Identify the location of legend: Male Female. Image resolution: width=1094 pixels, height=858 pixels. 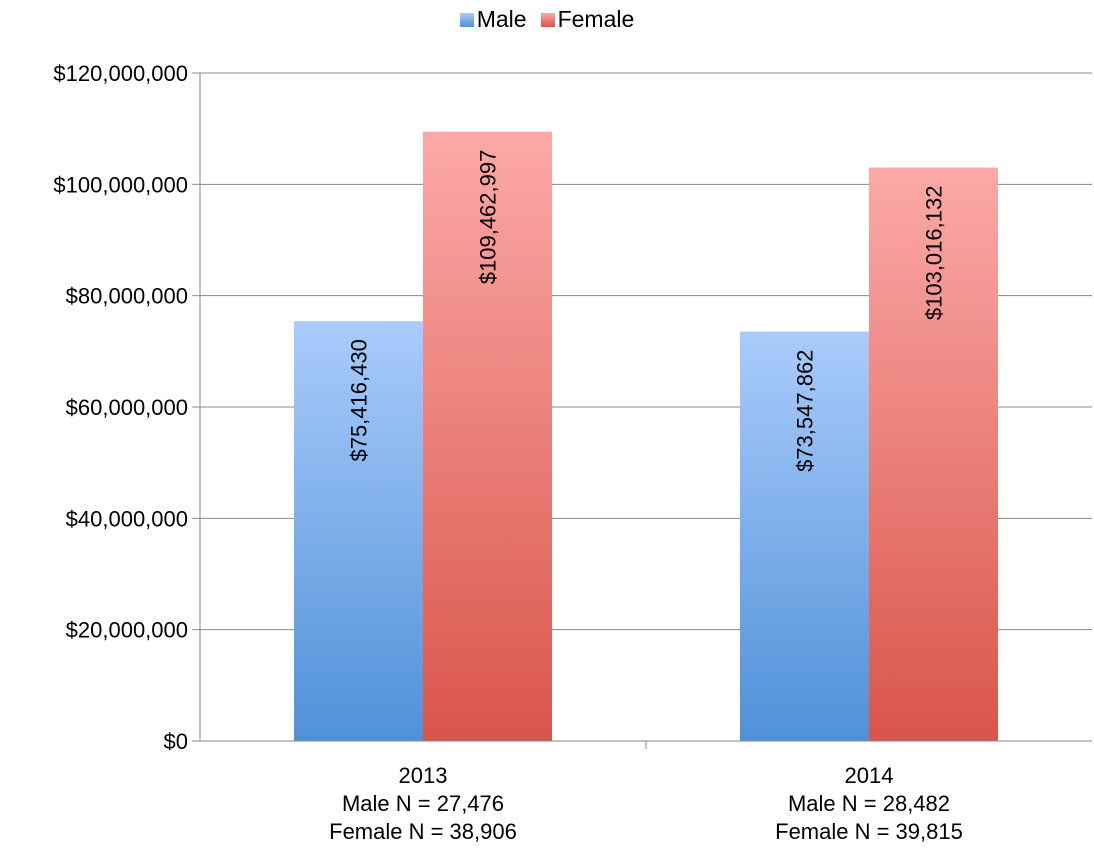
(547, 19).